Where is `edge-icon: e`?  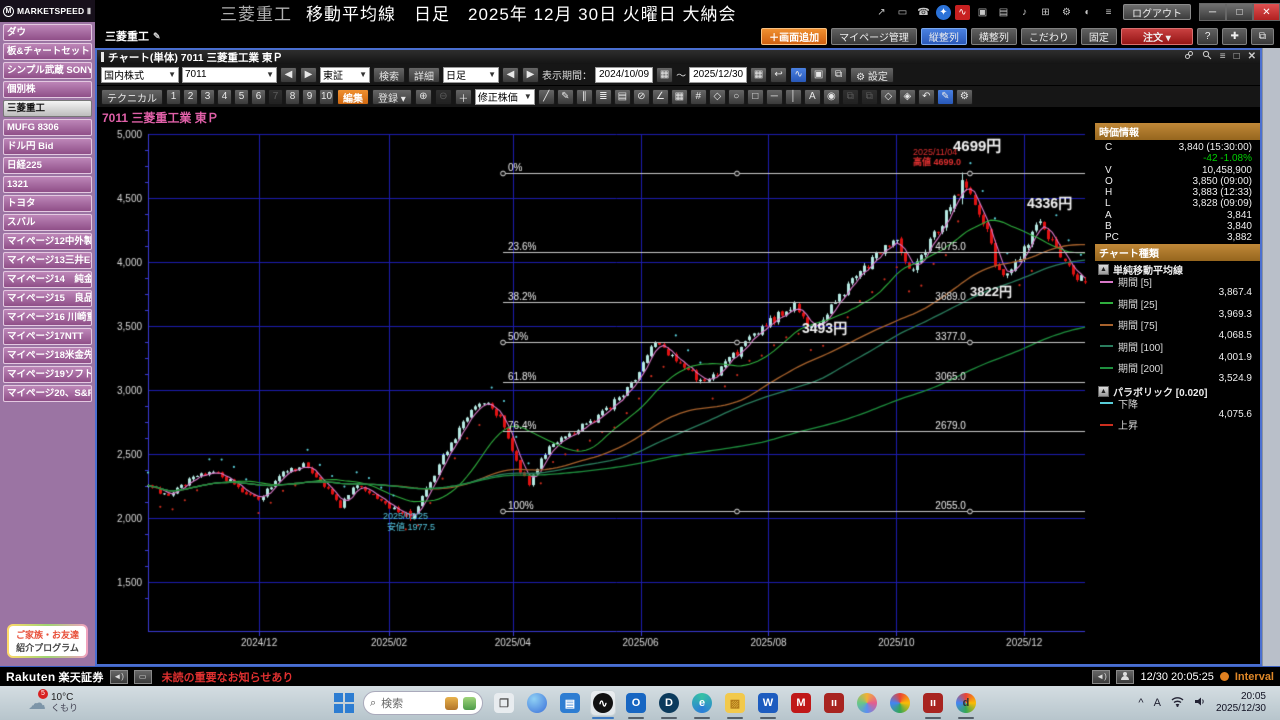
edge-icon: e is located at coordinates (702, 705).